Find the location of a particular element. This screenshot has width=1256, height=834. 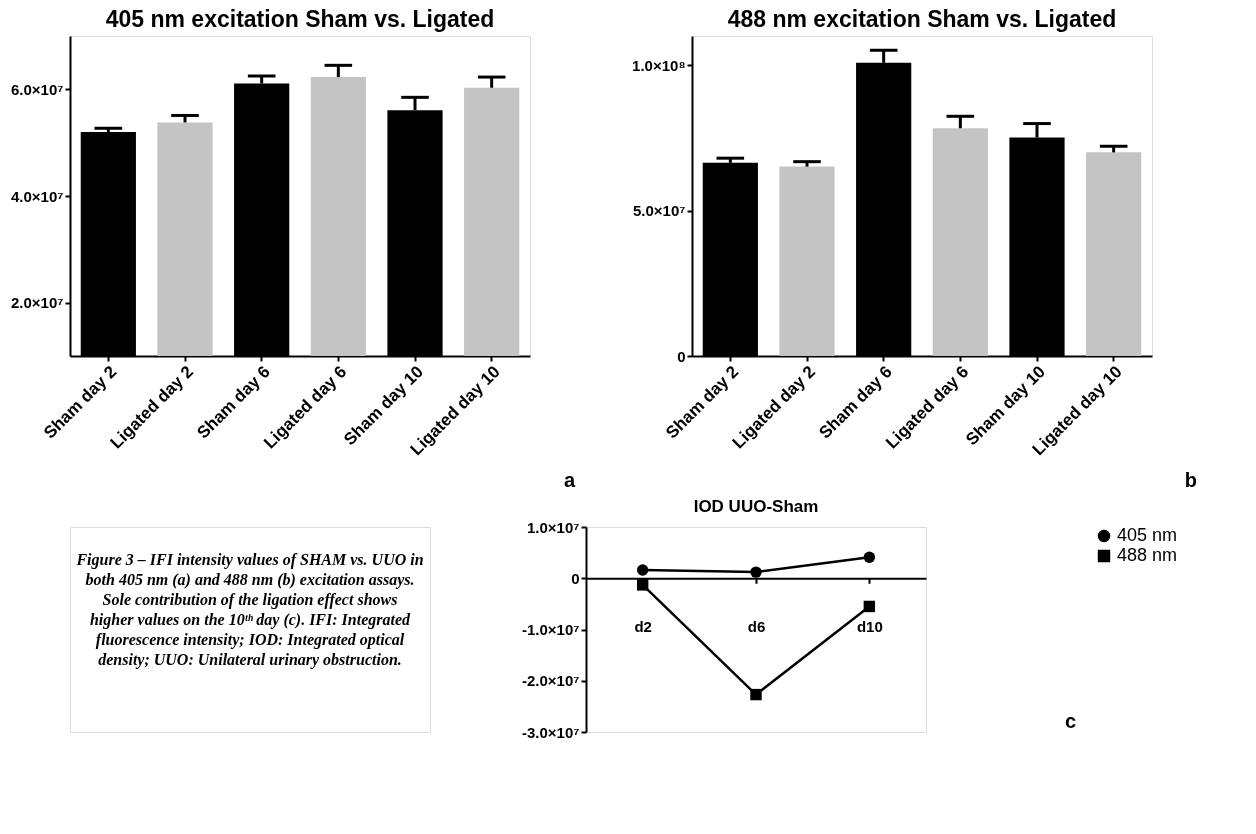

x-tick-label: d10 is located at coordinates (869, 626).